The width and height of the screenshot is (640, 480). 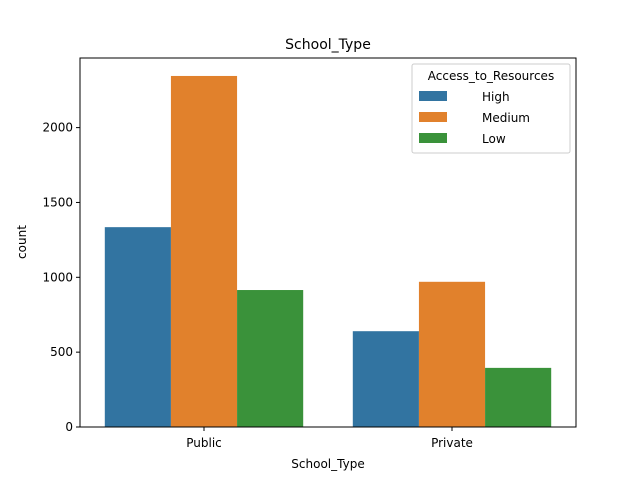 What do you see at coordinates (137, 327) in the screenshot?
I see `bar-high-public` at bounding box center [137, 327].